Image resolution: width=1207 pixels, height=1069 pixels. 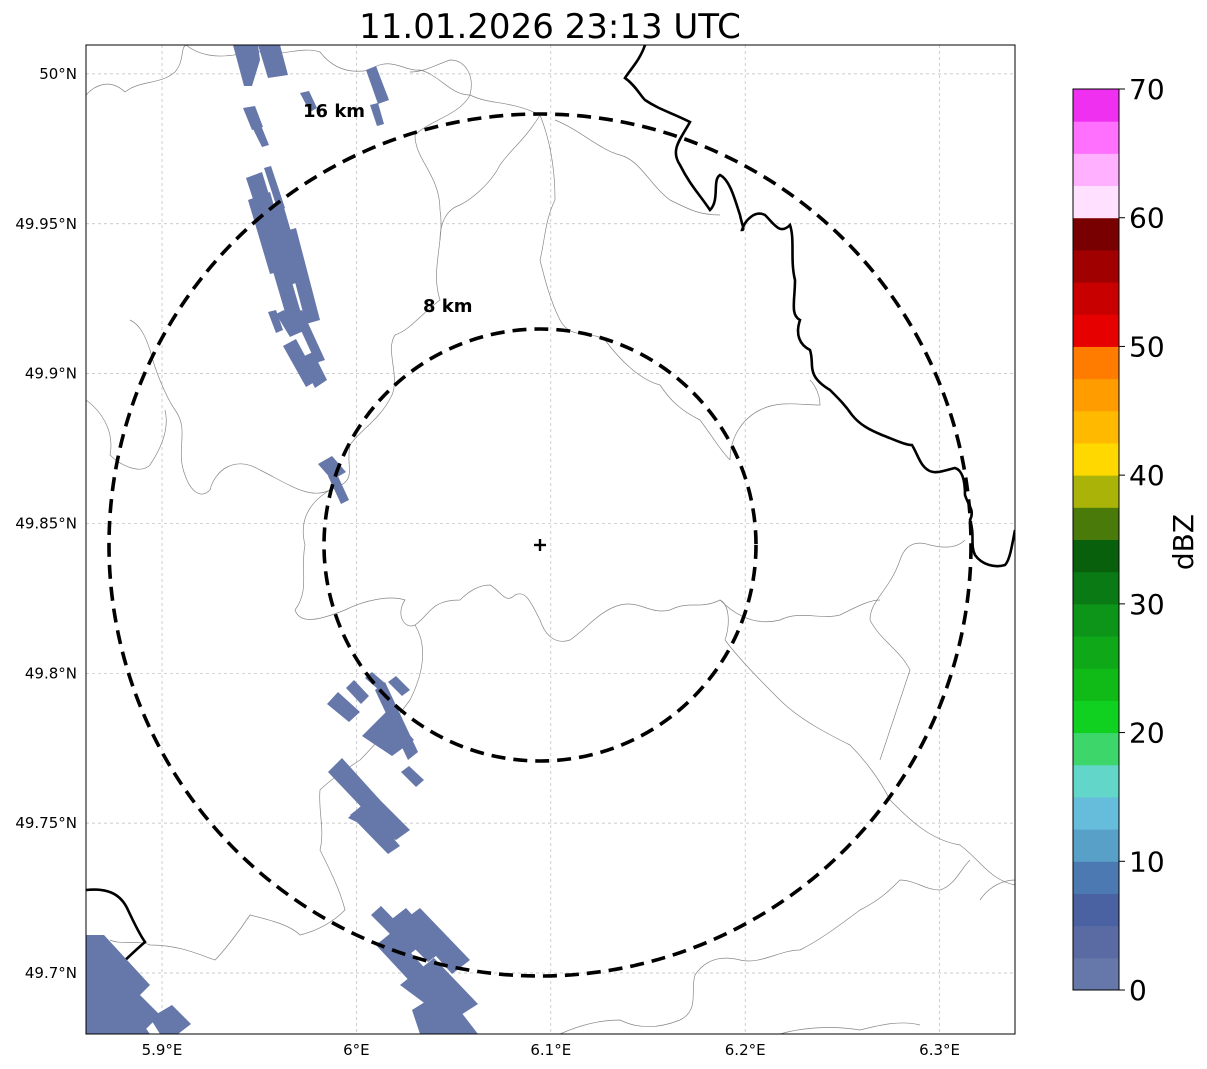 I want to click on dbz-colorbar: 0 10 20 30 40 50 60 70, so click(x=1118, y=540).